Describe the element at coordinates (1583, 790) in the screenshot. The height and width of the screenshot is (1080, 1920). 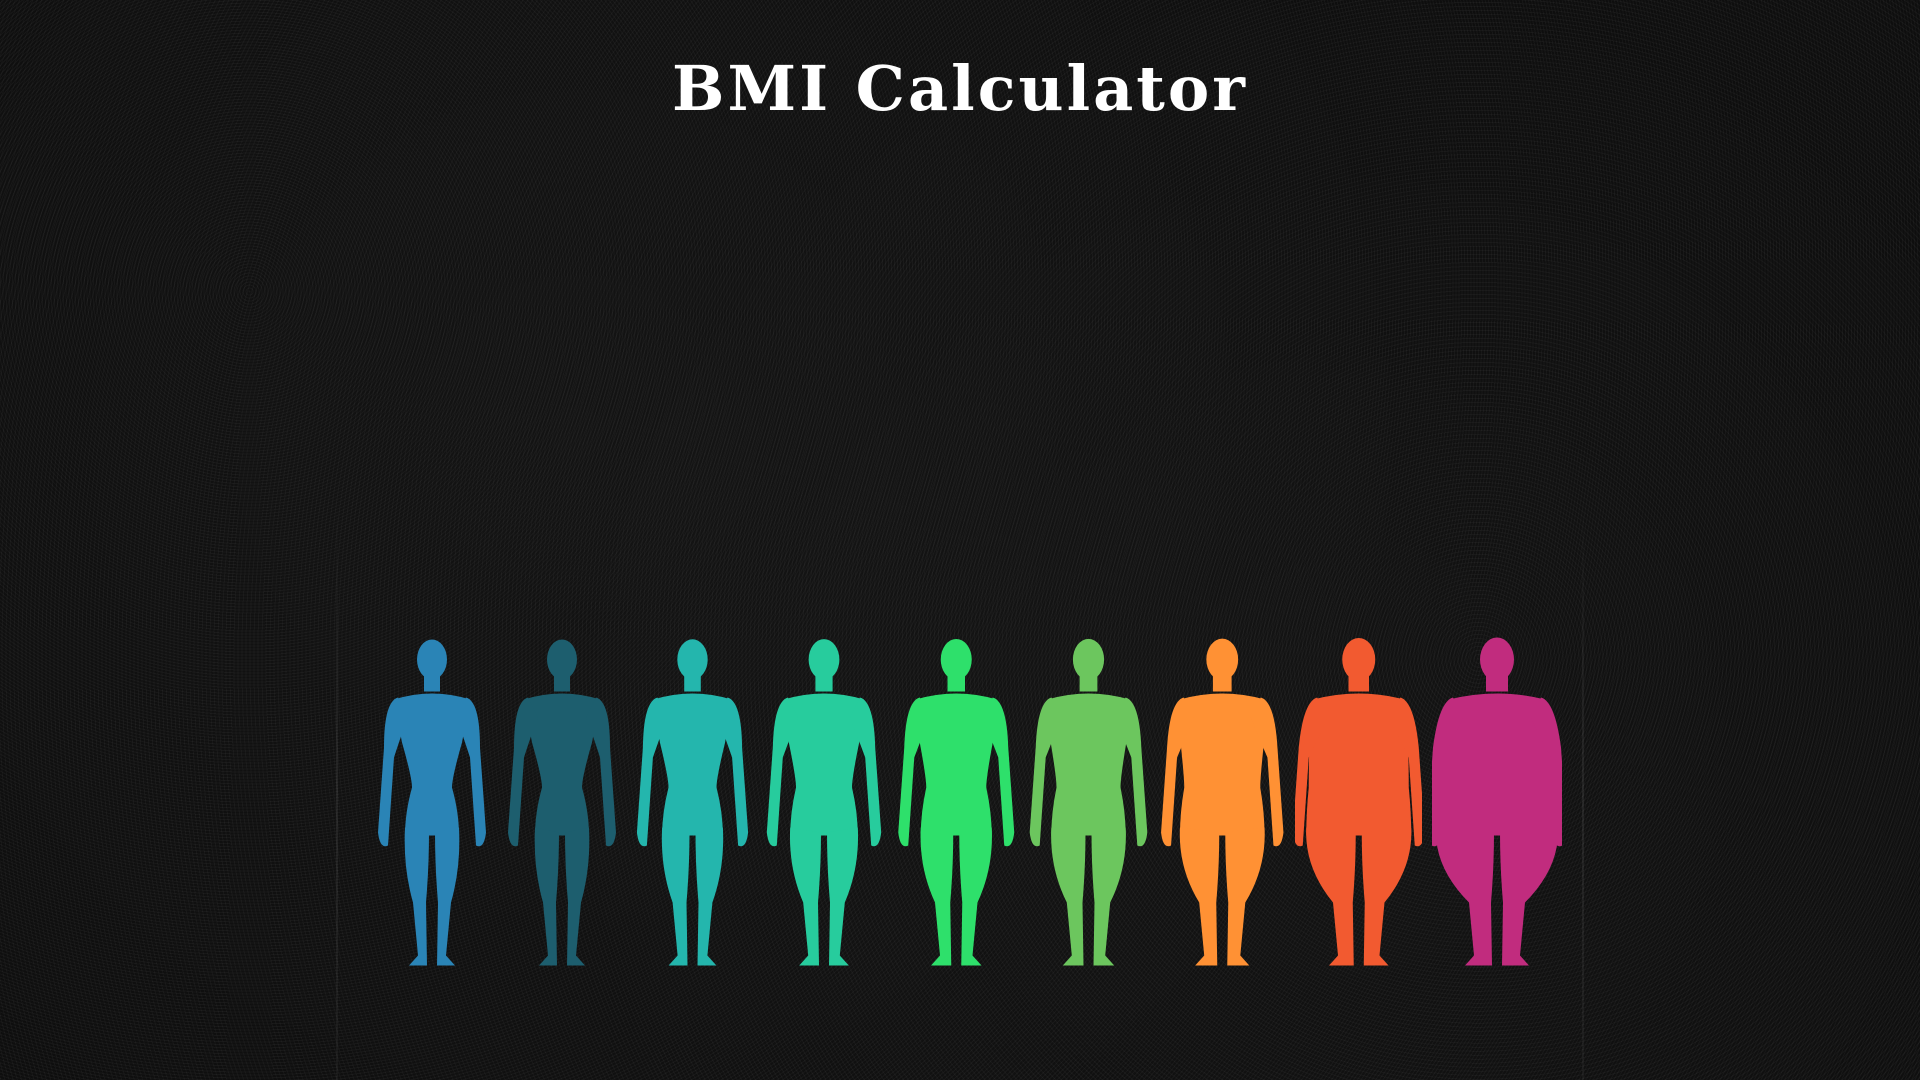
I see `right-panel-edge` at that location.